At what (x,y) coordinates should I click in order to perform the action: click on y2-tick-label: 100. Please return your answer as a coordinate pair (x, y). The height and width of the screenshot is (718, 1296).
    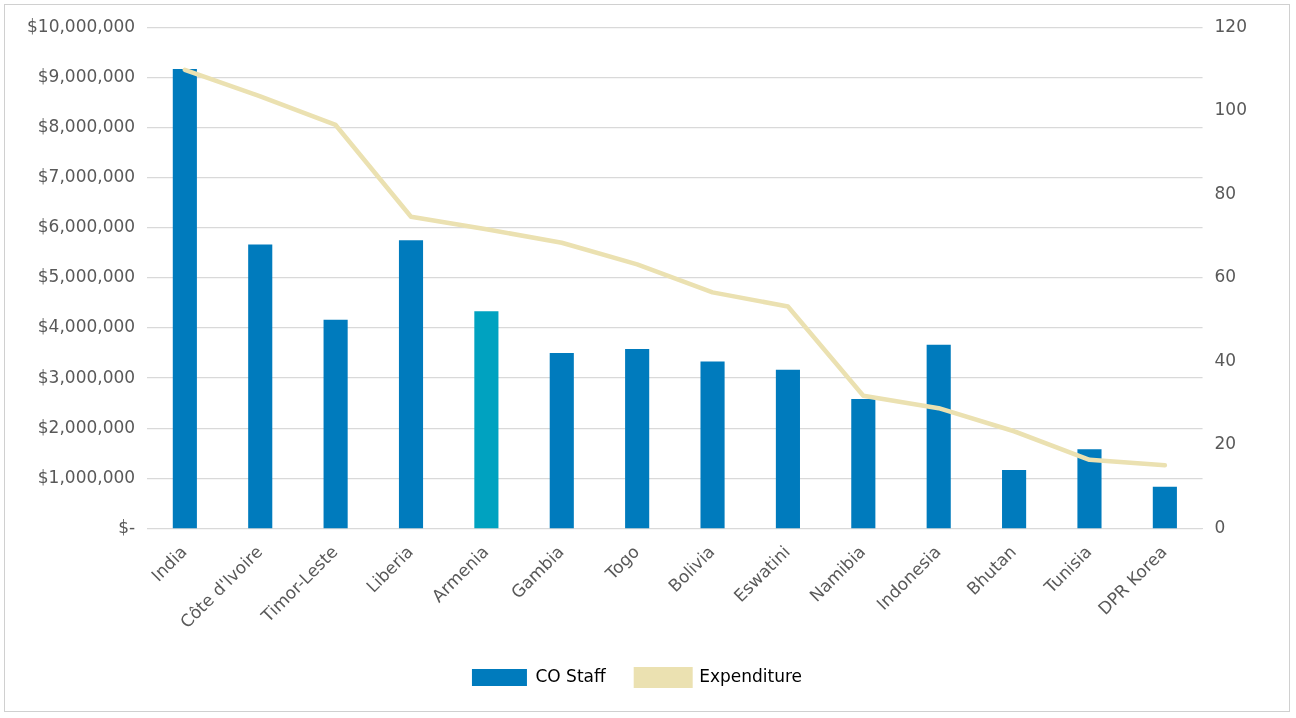
    Looking at the image, I should click on (1231, 109).